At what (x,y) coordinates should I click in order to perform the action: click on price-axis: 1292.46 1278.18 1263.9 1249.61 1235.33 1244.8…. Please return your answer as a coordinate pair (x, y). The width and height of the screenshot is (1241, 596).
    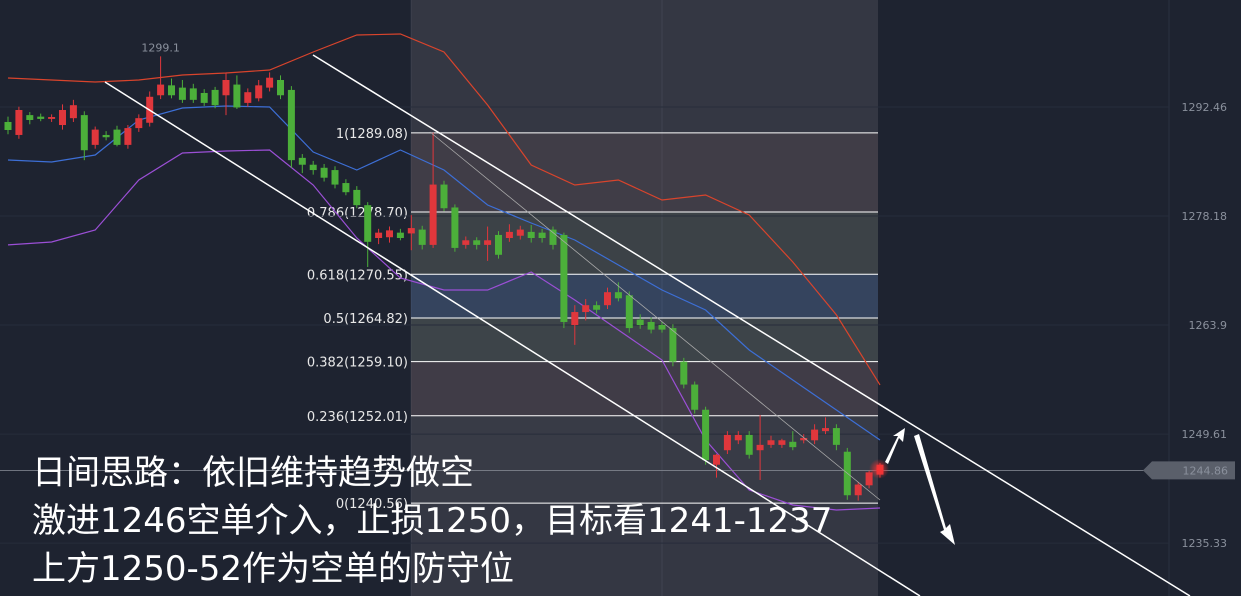
    Looking at the image, I should click on (1189, 325).